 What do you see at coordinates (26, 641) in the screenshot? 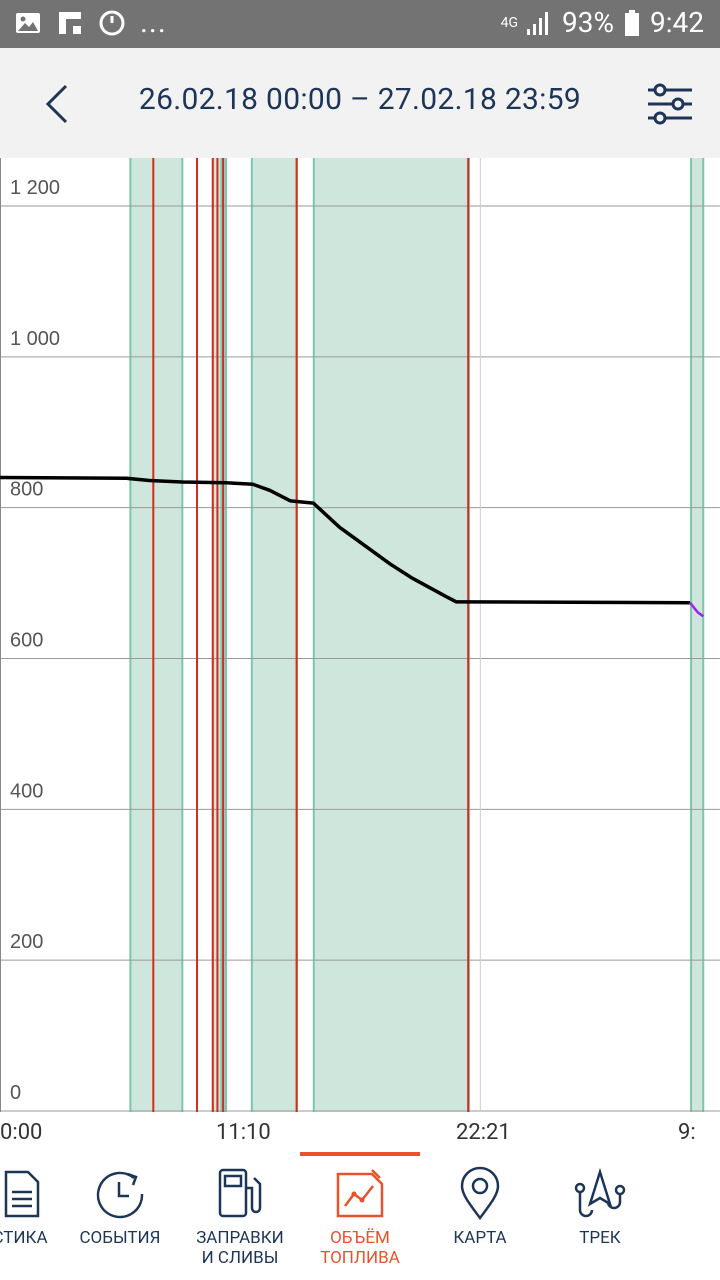
I see `y-tick-label-600: 600` at bounding box center [26, 641].